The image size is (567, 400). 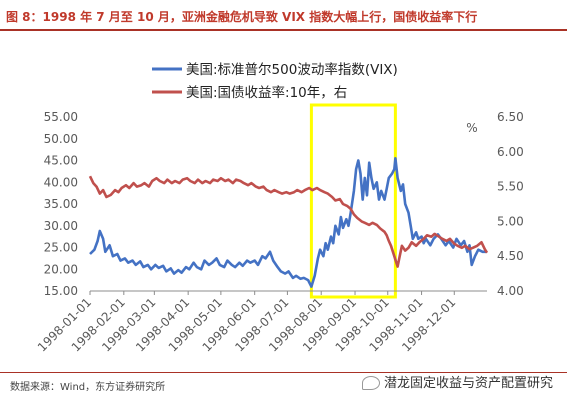 What do you see at coordinates (292, 69) in the screenshot?
I see `legend-label-vix: 美国:标准普尔500波动率指数(VIX)` at bounding box center [292, 69].